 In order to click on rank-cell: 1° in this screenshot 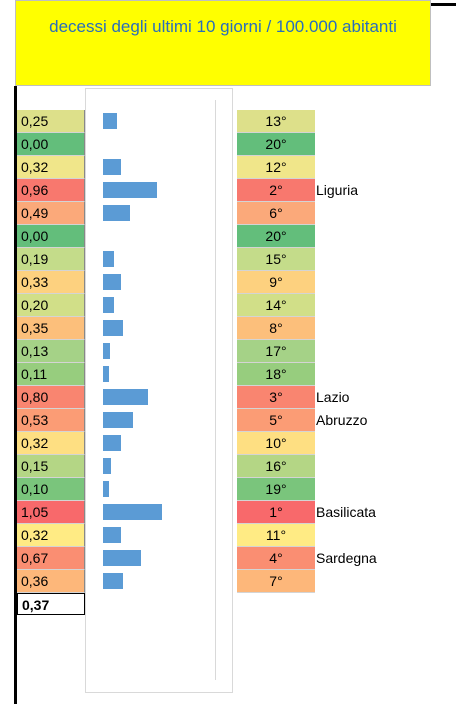, I will do `click(276, 512)`.